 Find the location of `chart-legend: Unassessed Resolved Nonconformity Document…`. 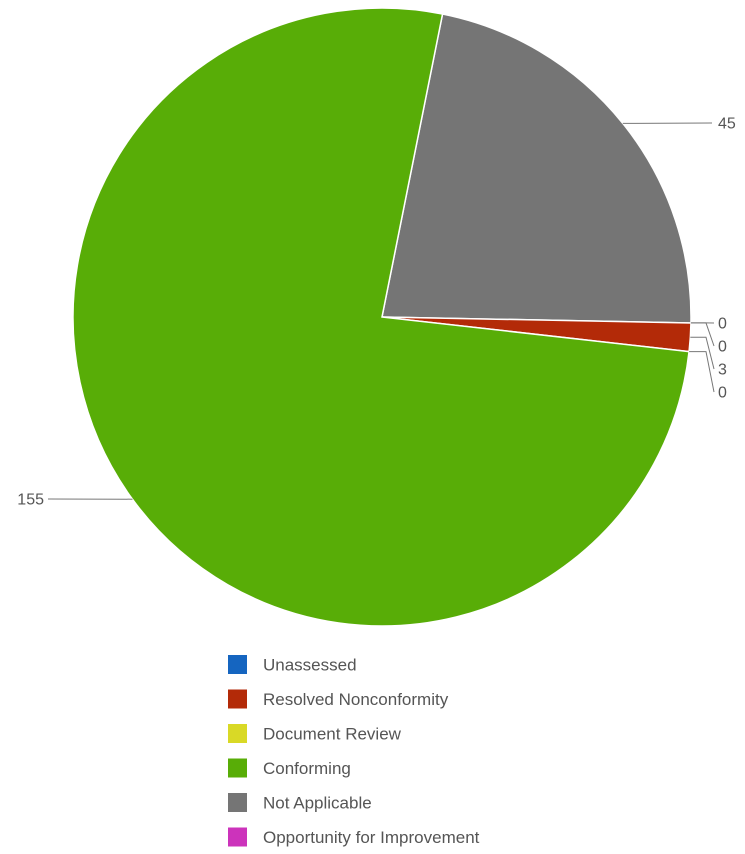

chart-legend: Unassessed Resolved Nonconformity Document… is located at coordinates (354, 751).